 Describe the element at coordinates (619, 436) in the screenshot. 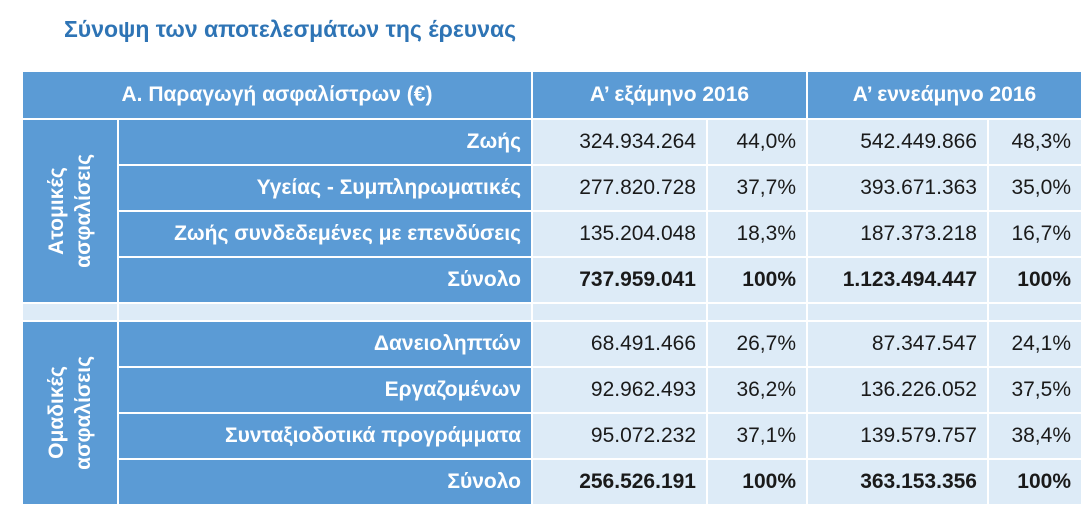

I see `value-period-1: 95.072.232` at that location.